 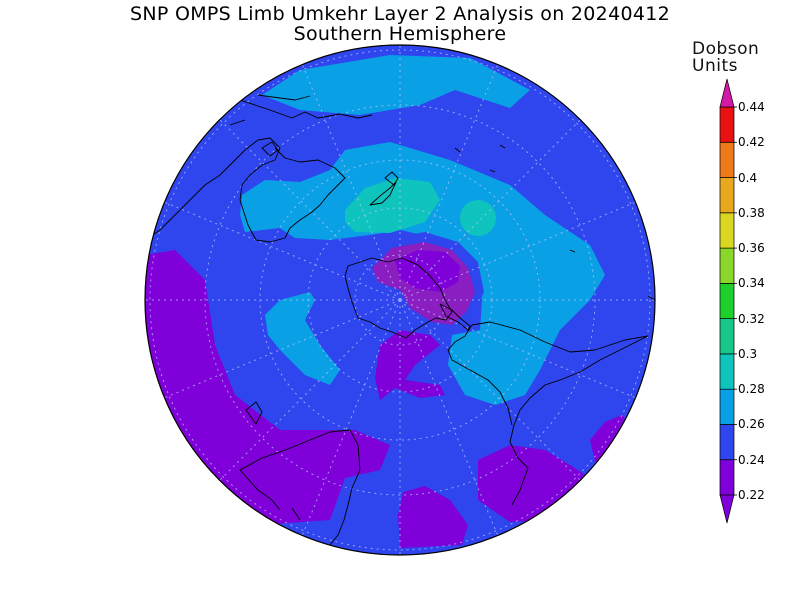 I want to click on south-america-coastline, so click(x=548, y=413).